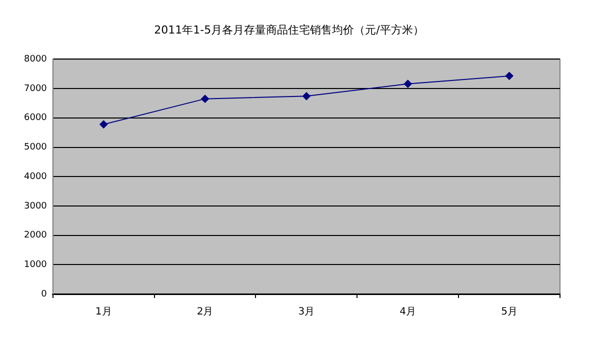 The height and width of the screenshot is (338, 598). I want to click on y-tick-label: 4000, so click(36, 177).